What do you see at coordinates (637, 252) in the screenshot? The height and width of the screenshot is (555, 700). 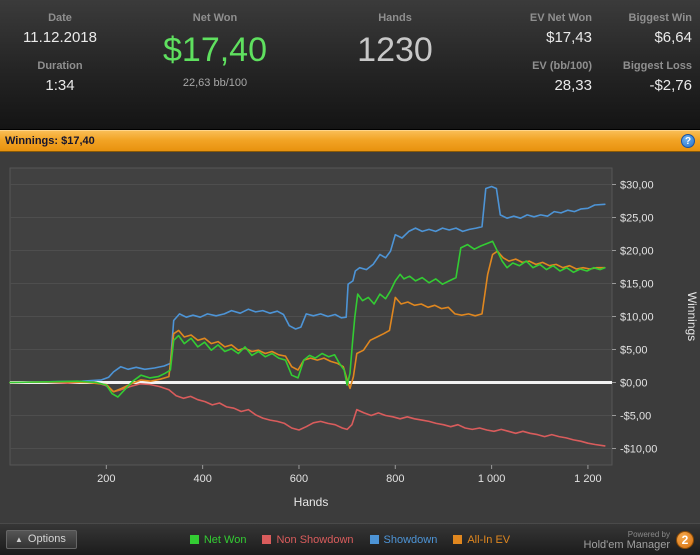 I see `y-tick-label: $20,00` at bounding box center [637, 252].